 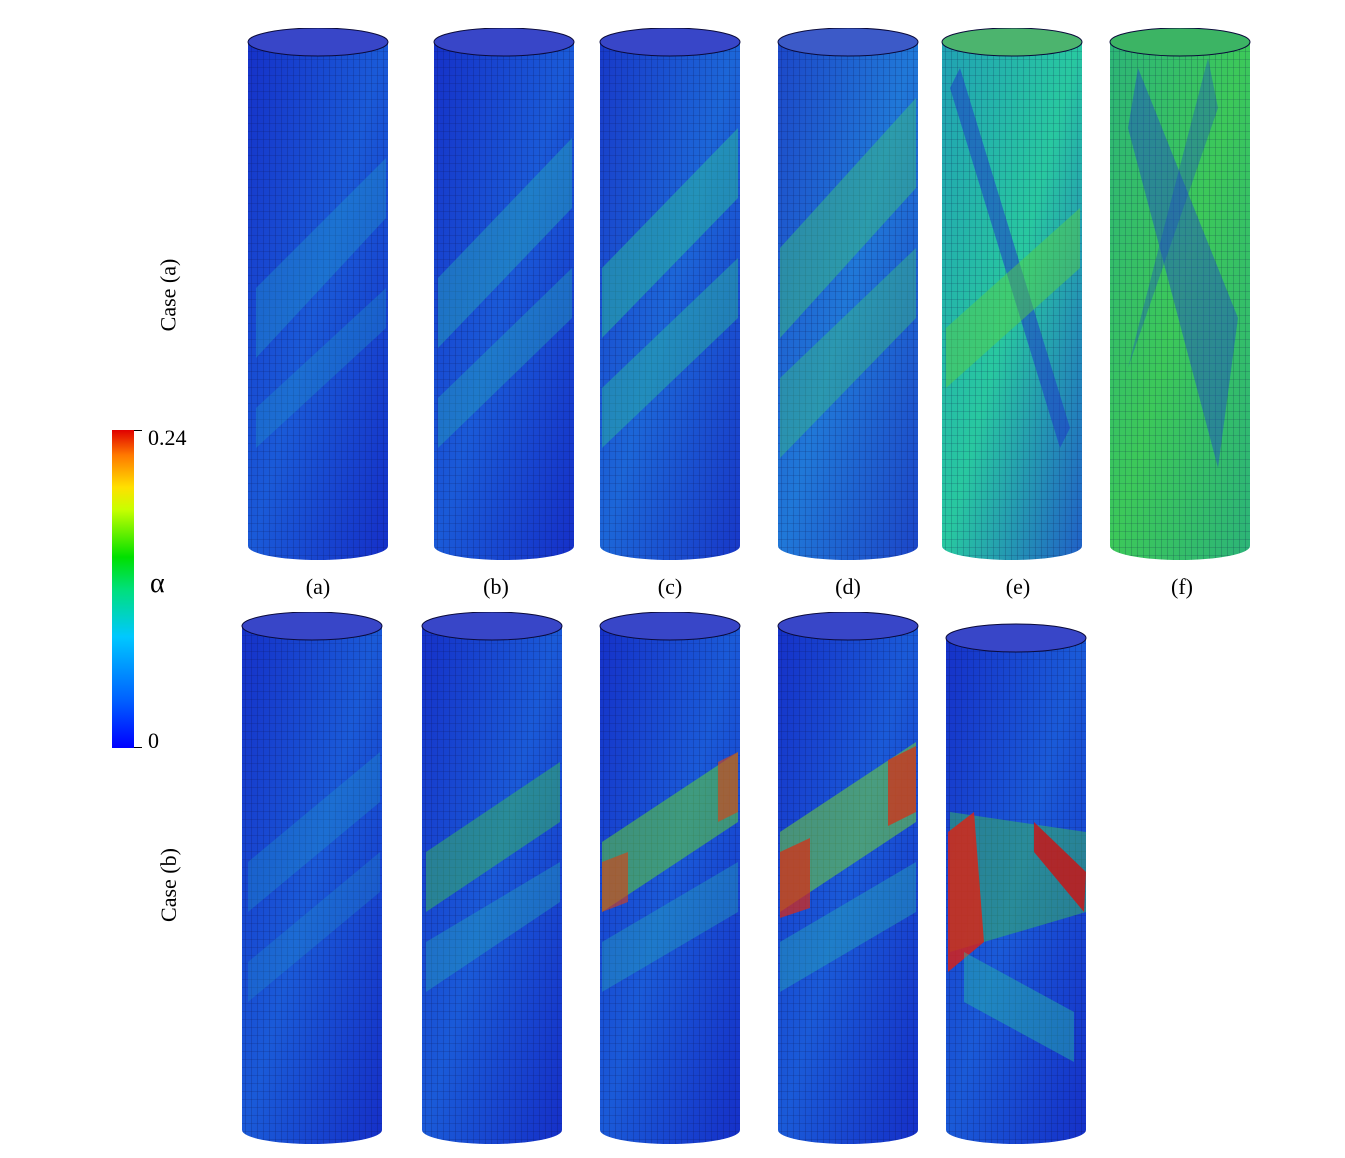 What do you see at coordinates (138, 430) in the screenshot?
I see `colorbar-max-tick` at bounding box center [138, 430].